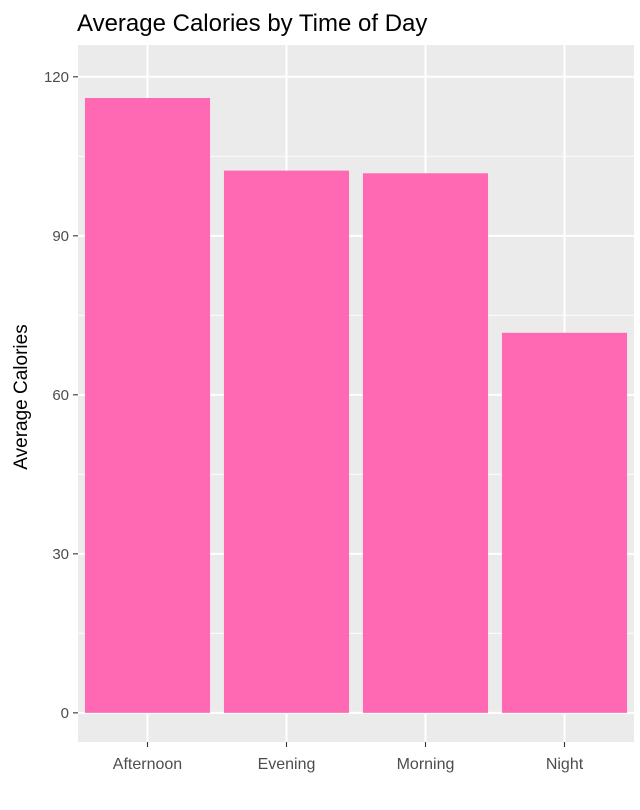 This screenshot has width=640, height=810. What do you see at coordinates (425, 443) in the screenshot?
I see `bar-morning` at bounding box center [425, 443].